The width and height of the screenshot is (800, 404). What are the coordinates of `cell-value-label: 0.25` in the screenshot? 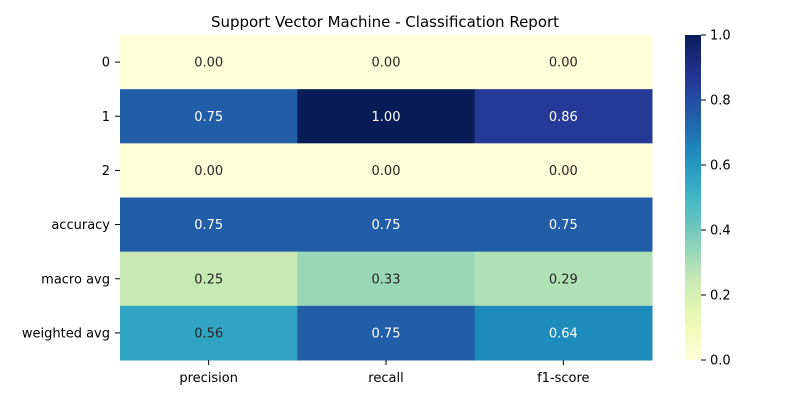 It's located at (208, 279).